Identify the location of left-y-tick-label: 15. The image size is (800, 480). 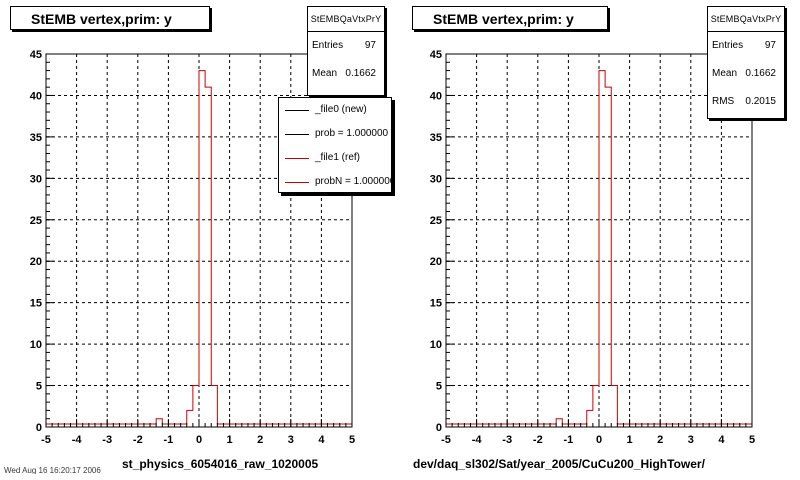
(36, 304).